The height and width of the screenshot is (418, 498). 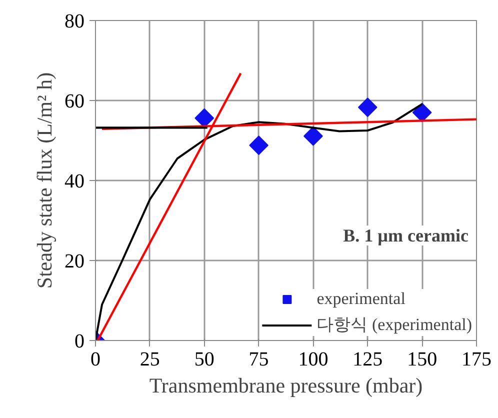 I want to click on y-tick-label: 0, so click(x=79, y=341).